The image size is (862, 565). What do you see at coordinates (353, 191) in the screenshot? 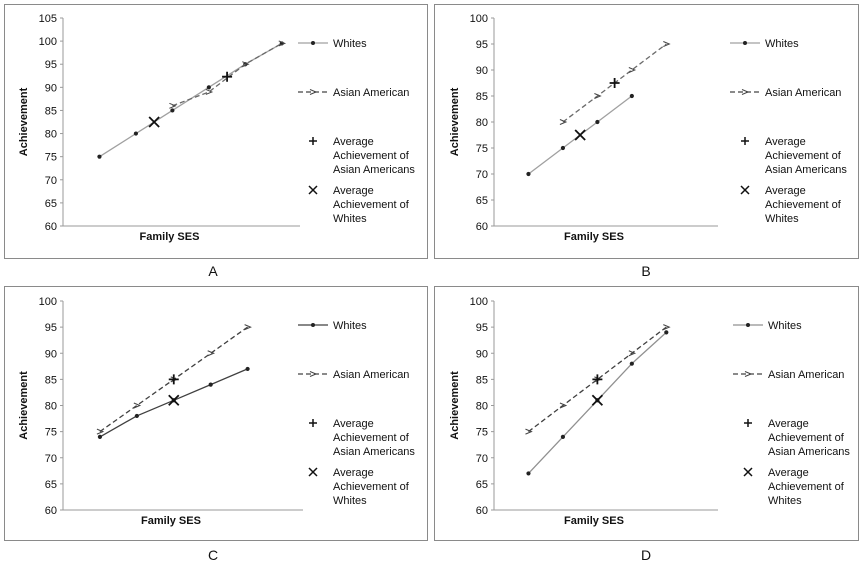
I see `legend-avg-whites-label: Average` at bounding box center [353, 191].